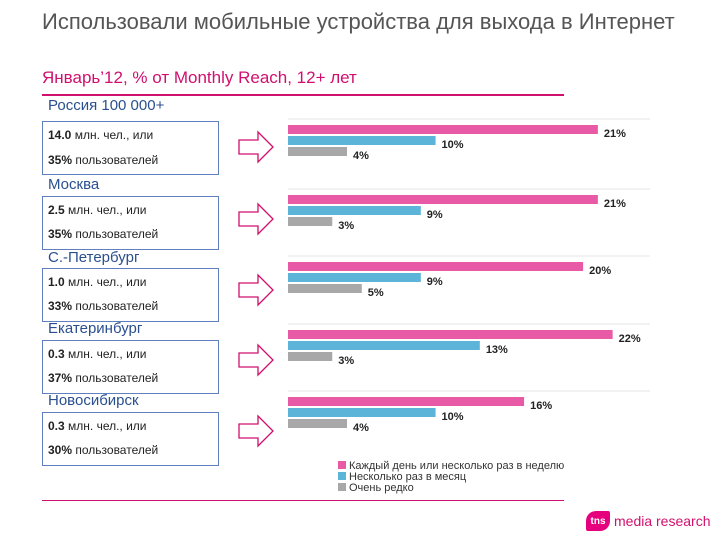  Describe the element at coordinates (600, 271) in the screenshot. I see `bar-value-label: 20%` at that location.